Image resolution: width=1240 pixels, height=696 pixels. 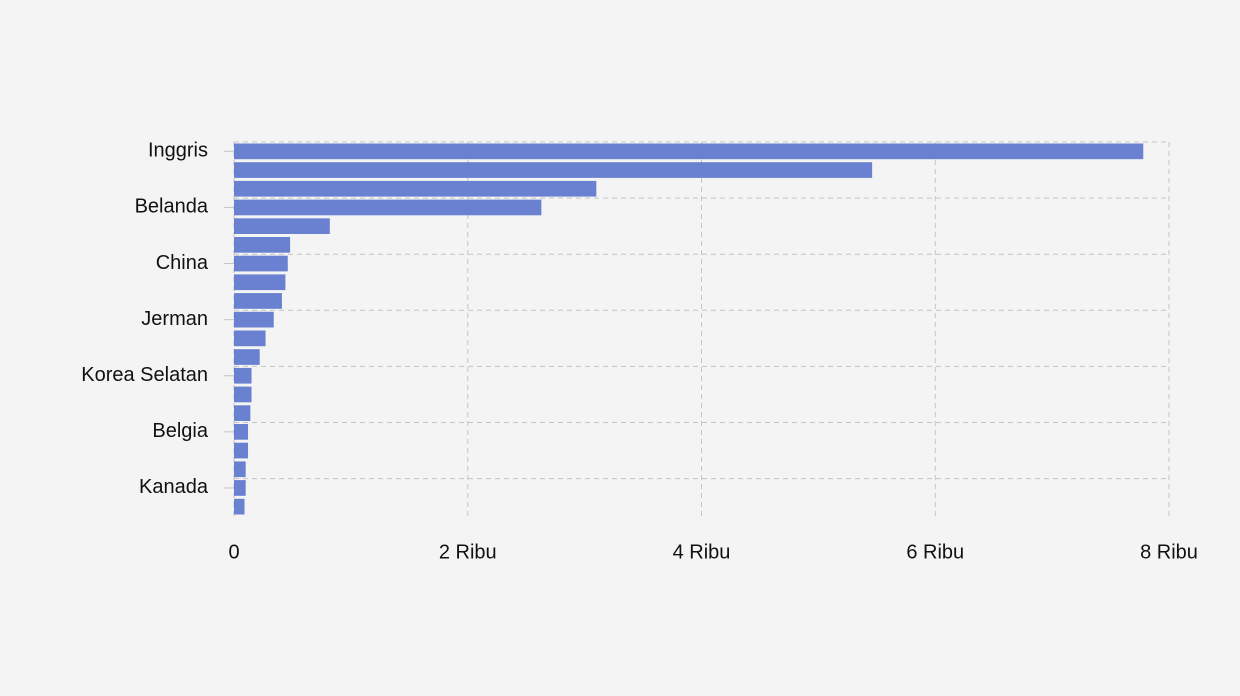 I want to click on y-tick-label: Kanada, so click(x=174, y=487).